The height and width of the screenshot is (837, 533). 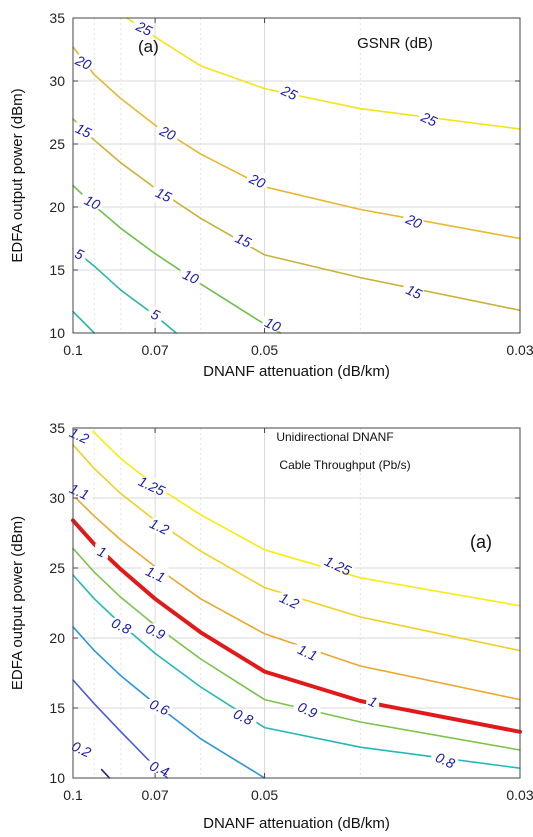 What do you see at coordinates (334, 437) in the screenshot?
I see `chart-annotation: Unidirectional DNANF` at bounding box center [334, 437].